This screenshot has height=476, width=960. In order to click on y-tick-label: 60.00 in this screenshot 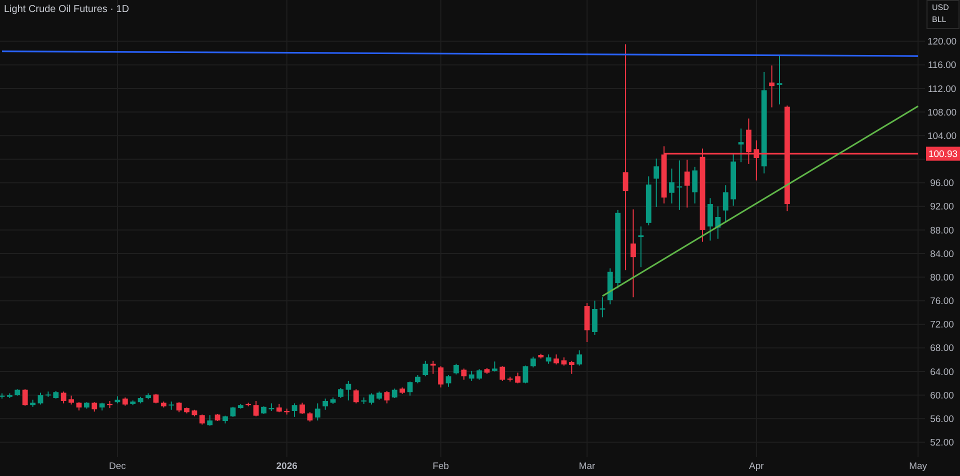, I will do `click(942, 396)`.